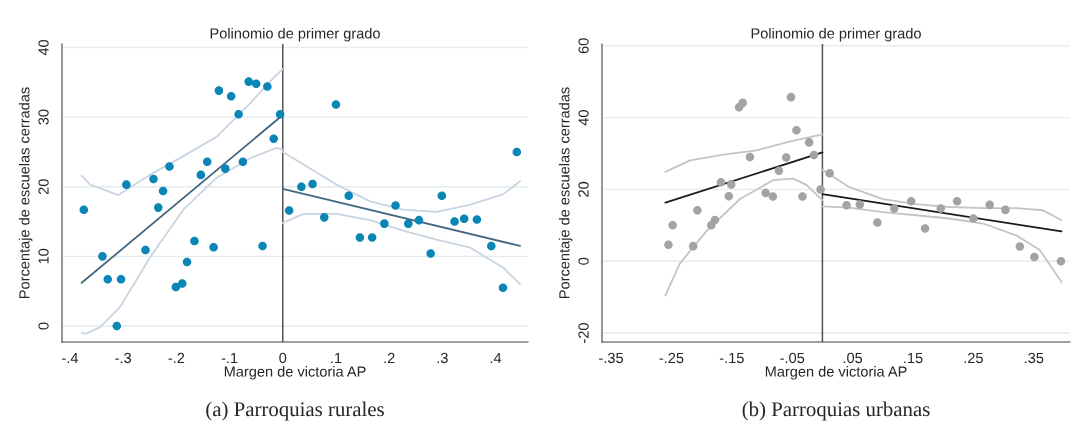  I want to click on x-tick-label: -.25, so click(671, 358).